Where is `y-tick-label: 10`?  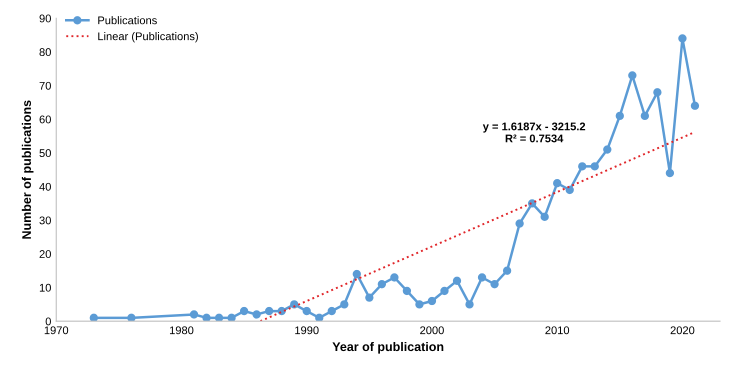
y-tick-label: 10 is located at coordinates (45, 288).